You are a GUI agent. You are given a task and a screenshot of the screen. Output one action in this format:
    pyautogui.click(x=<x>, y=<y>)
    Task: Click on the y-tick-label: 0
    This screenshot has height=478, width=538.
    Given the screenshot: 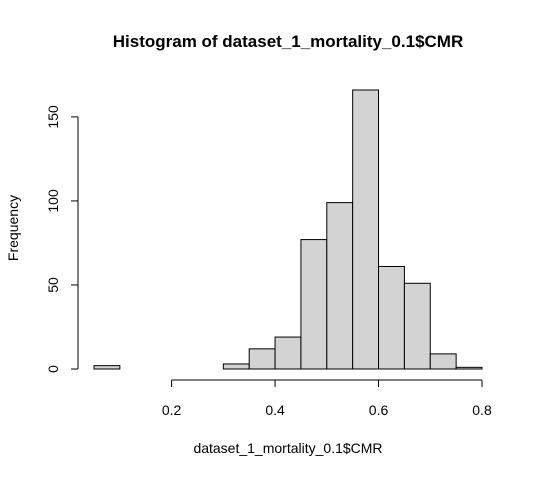 What is the action you would take?
    pyautogui.click(x=53, y=369)
    